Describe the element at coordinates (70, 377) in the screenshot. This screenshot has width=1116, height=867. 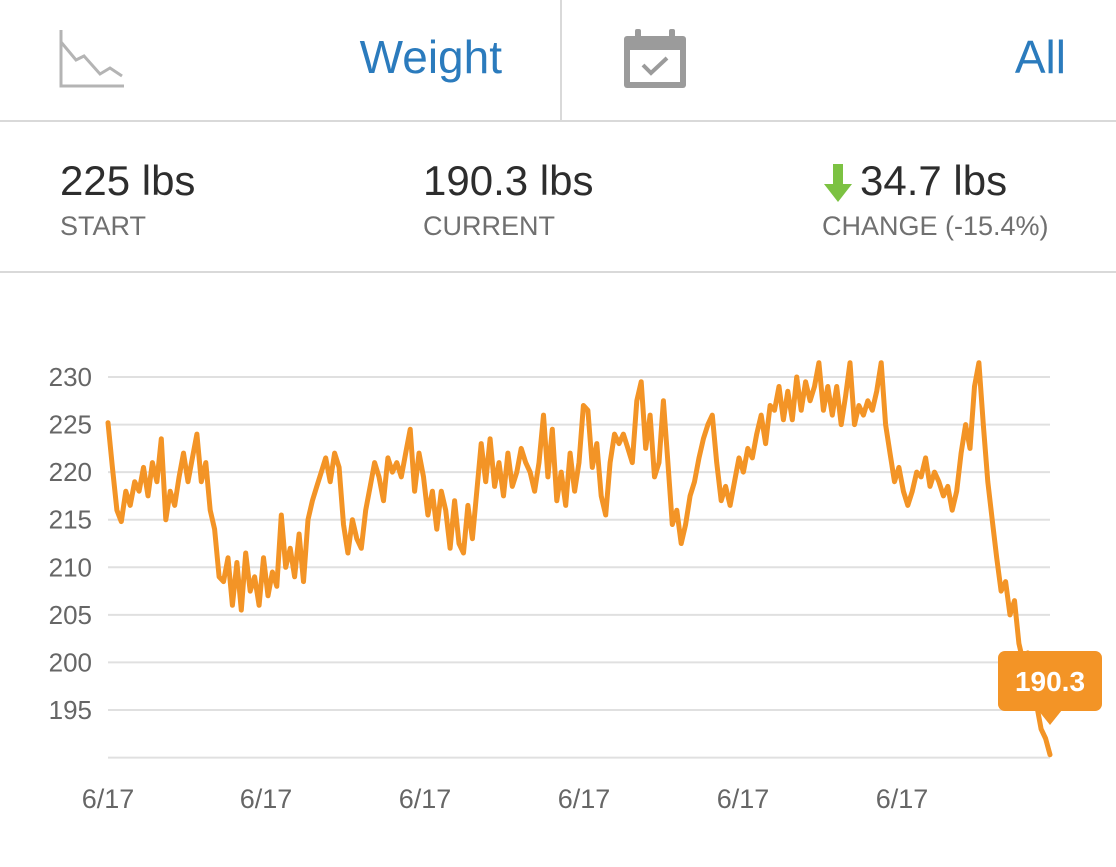
I see `y-tick-label: 230` at that location.